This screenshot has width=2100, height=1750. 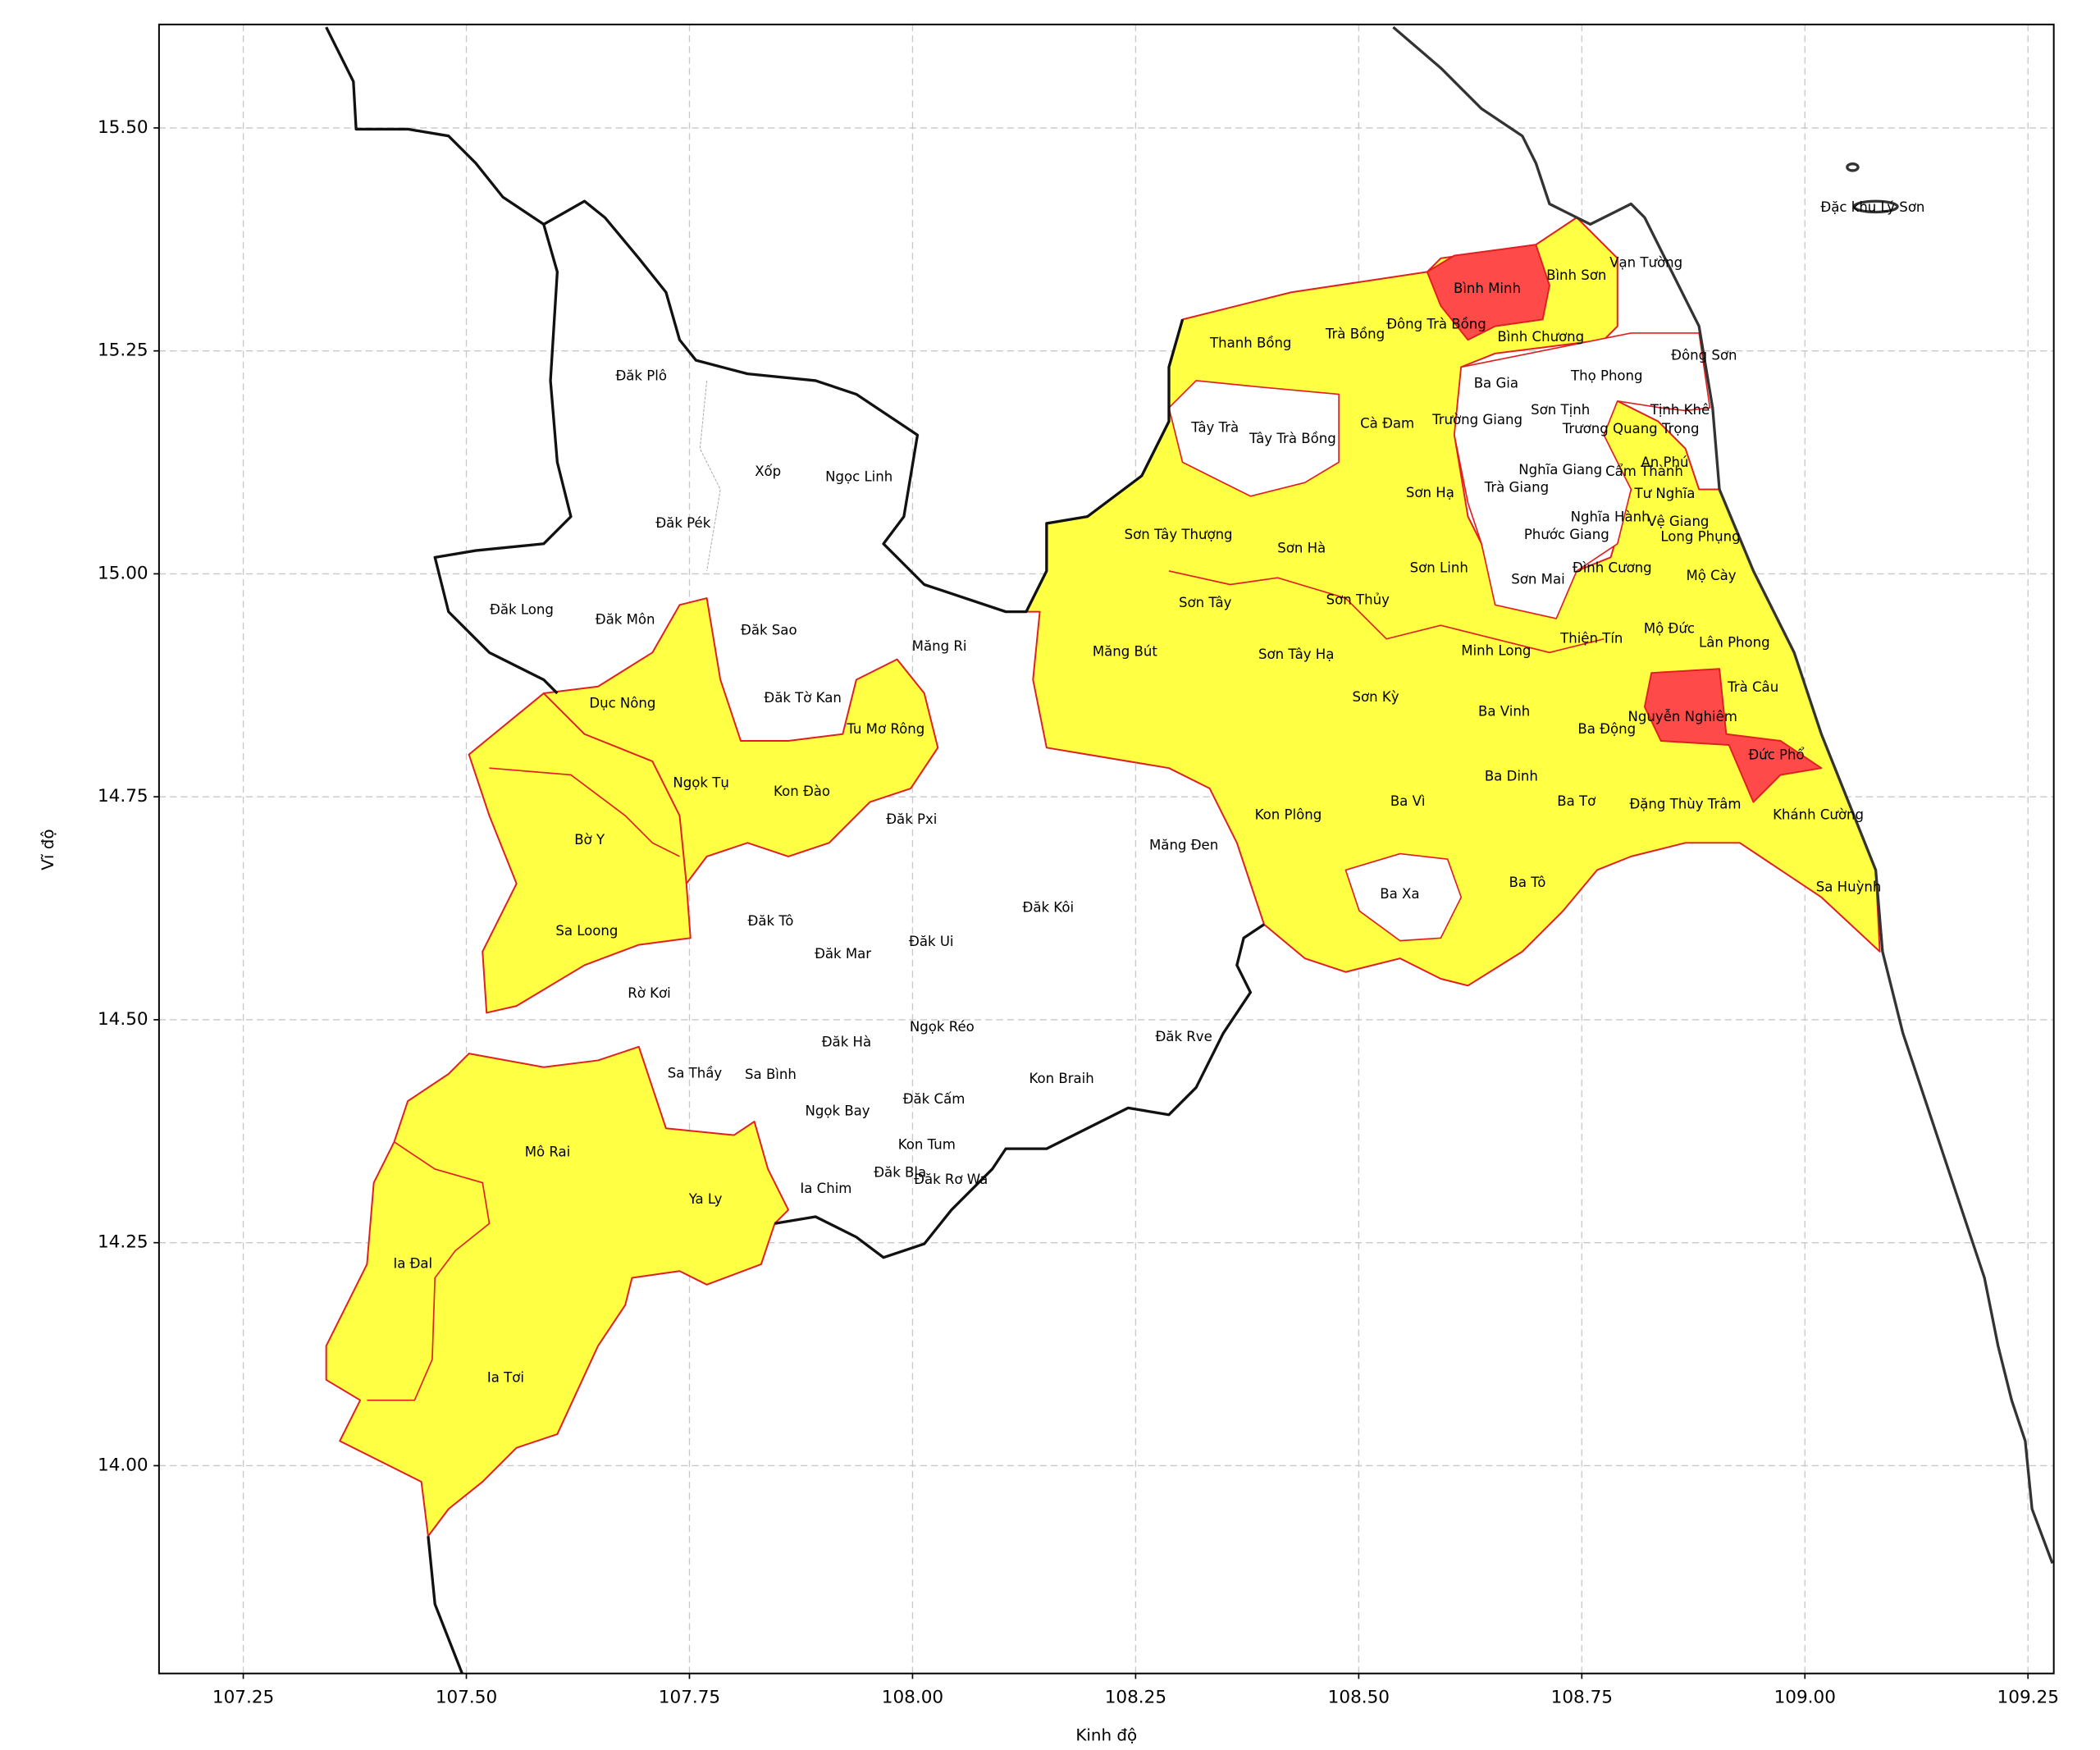 I want to click on place-label: Măng Đen, so click(x=1183, y=844).